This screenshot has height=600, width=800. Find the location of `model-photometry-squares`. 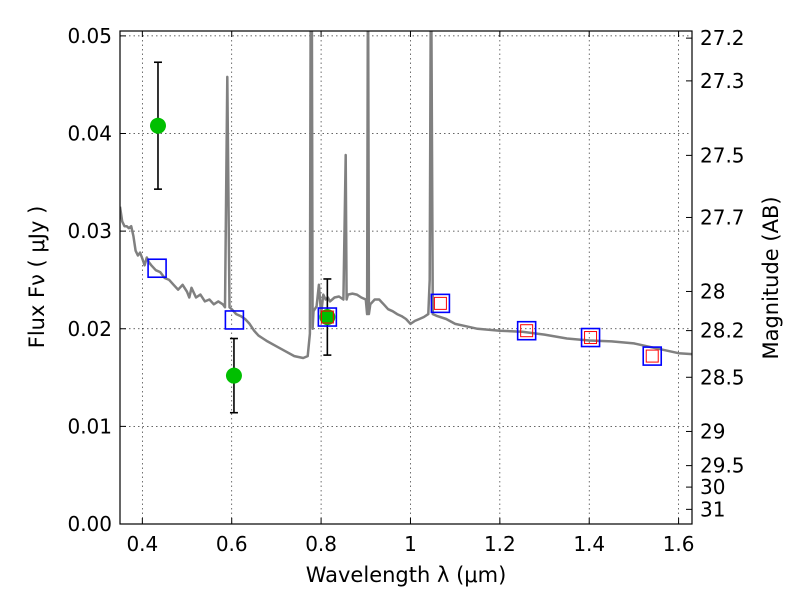

model-photometry-squares is located at coordinates (405, 312).